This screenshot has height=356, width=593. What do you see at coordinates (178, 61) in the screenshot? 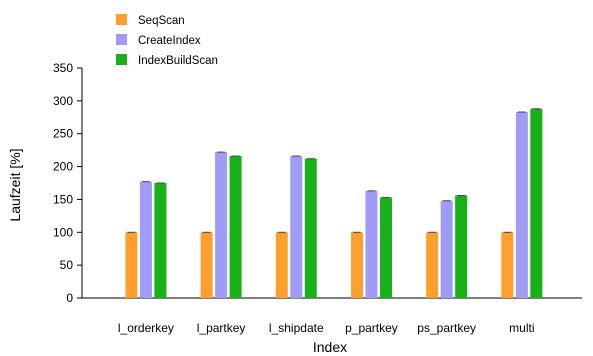
I see `legend-label-IndexBuildScan: IndexBuildScan` at bounding box center [178, 61].